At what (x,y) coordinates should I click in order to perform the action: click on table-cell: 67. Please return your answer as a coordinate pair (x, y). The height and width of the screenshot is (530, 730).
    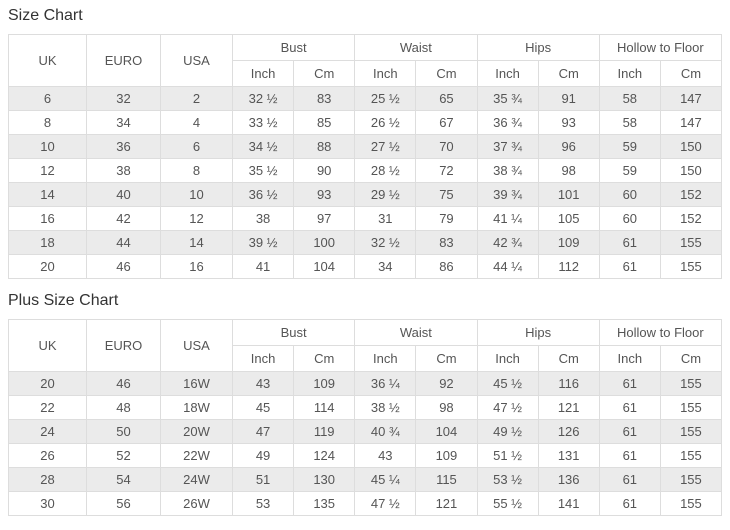
    Looking at the image, I should click on (446, 122).